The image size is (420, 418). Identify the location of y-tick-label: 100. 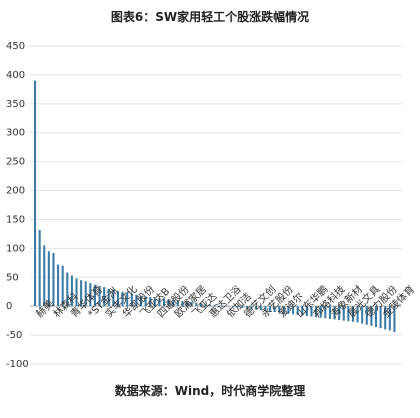
(15, 248).